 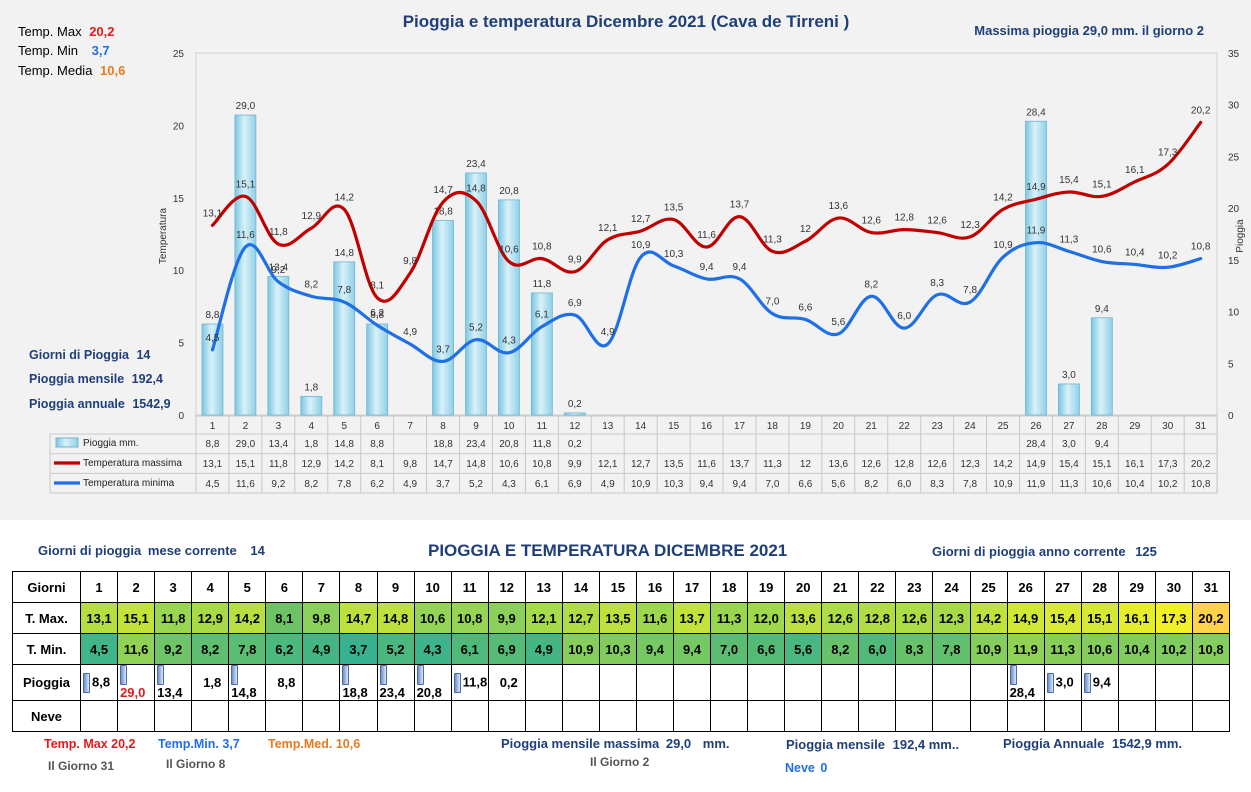 I want to click on tmax-point-label: 14,7, so click(x=443, y=190).